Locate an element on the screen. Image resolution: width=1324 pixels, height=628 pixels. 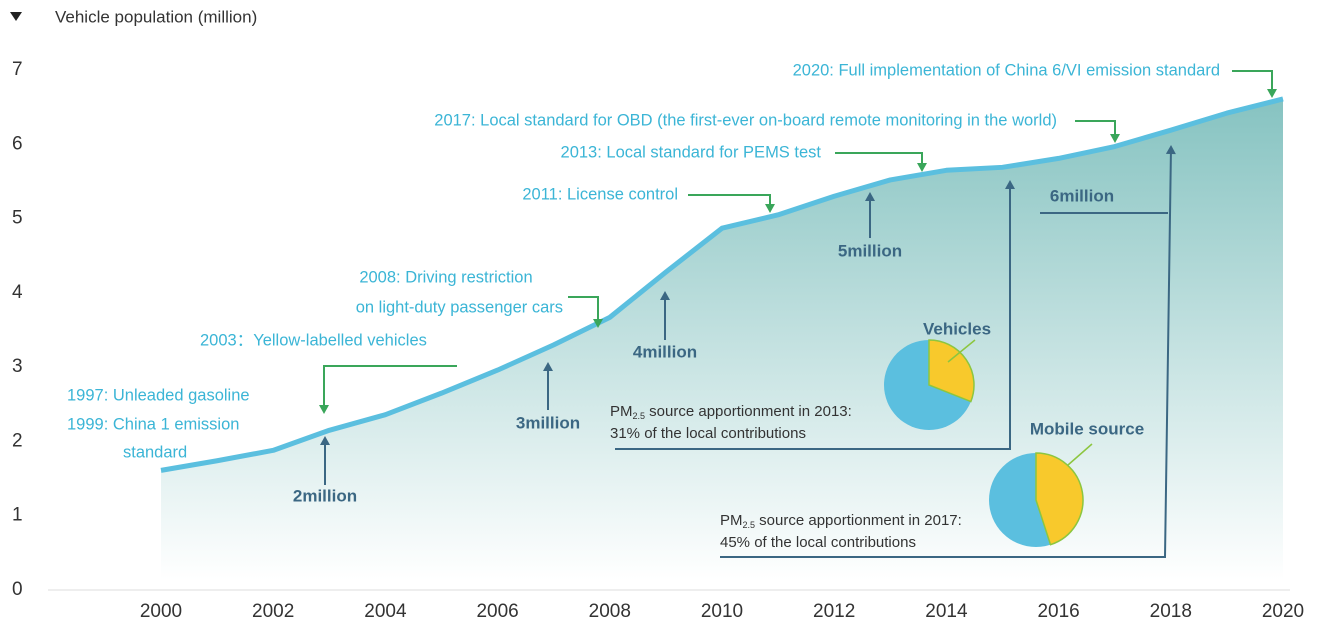
pie-caption: PM2.5 source apportionment in 2013: is located at coordinates (731, 412).